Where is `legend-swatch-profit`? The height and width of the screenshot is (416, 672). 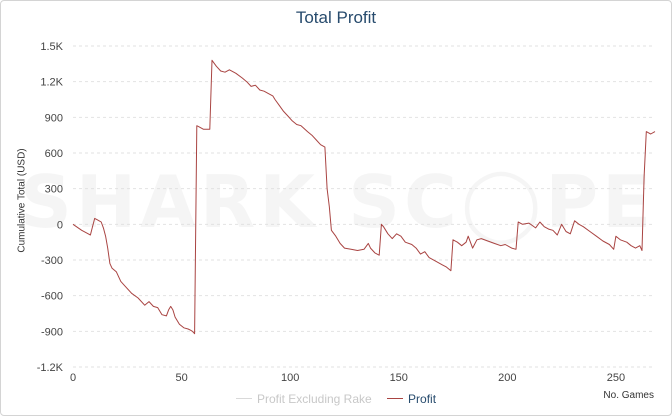
legend-swatch-profit is located at coordinates (395, 398).